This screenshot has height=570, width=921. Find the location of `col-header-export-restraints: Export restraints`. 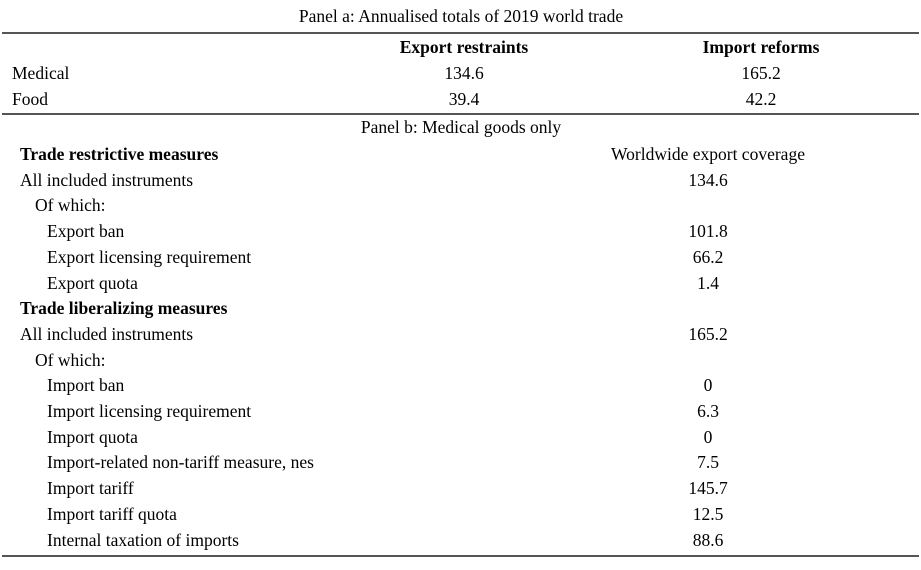

col-header-export-restraints: Export restraints is located at coordinates (464, 47).